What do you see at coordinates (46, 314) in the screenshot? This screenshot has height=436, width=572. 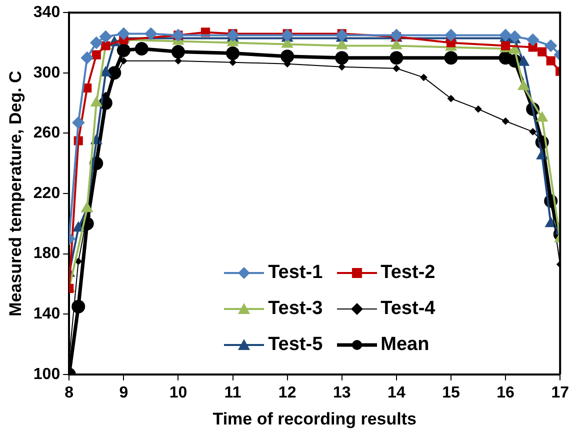 I see `y-tick-label: 140` at bounding box center [46, 314].